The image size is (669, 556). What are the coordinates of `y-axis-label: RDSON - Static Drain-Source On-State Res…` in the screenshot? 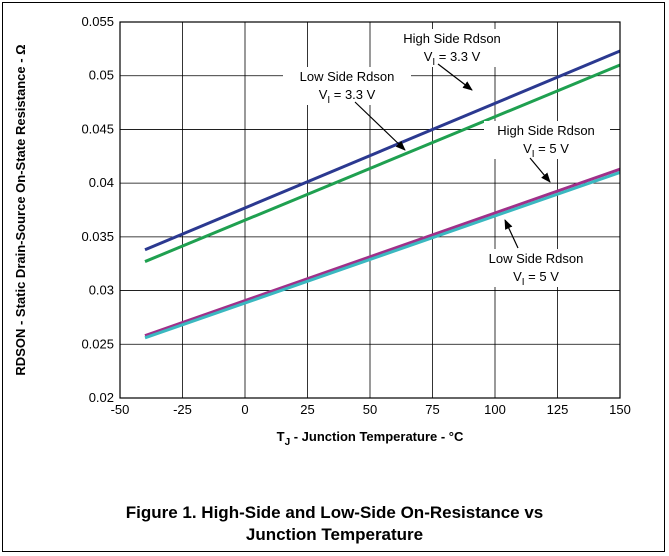 It's located at (20, 209).